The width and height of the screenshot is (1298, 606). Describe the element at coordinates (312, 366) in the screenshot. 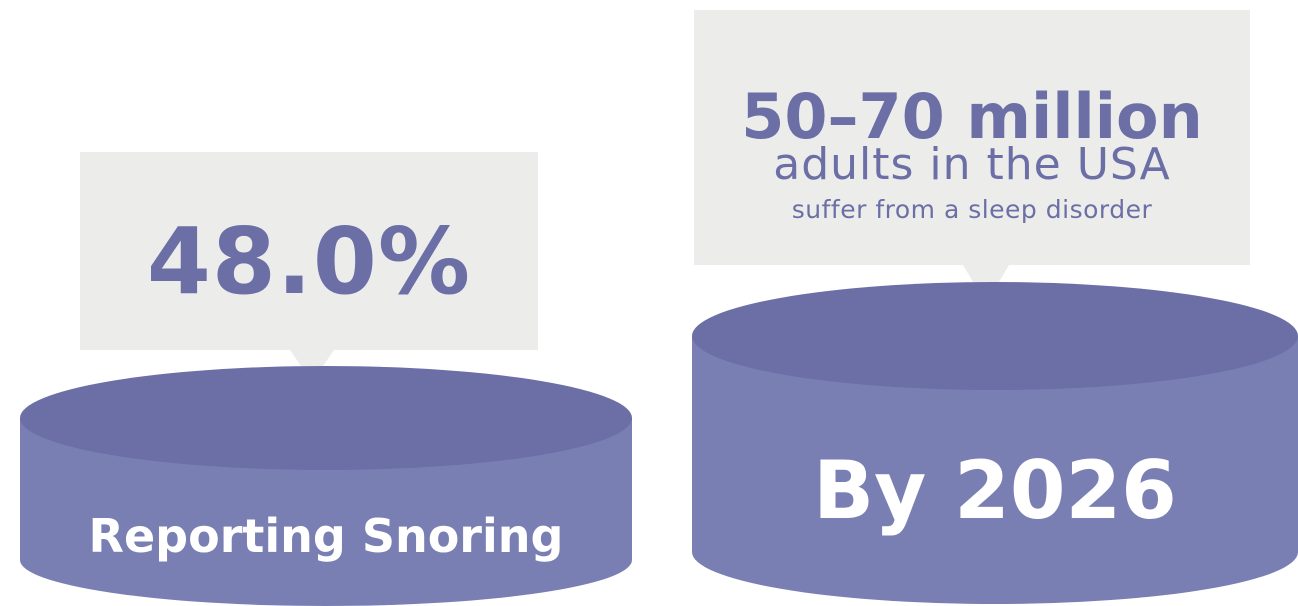

I see `left-callout-pointer` at that location.